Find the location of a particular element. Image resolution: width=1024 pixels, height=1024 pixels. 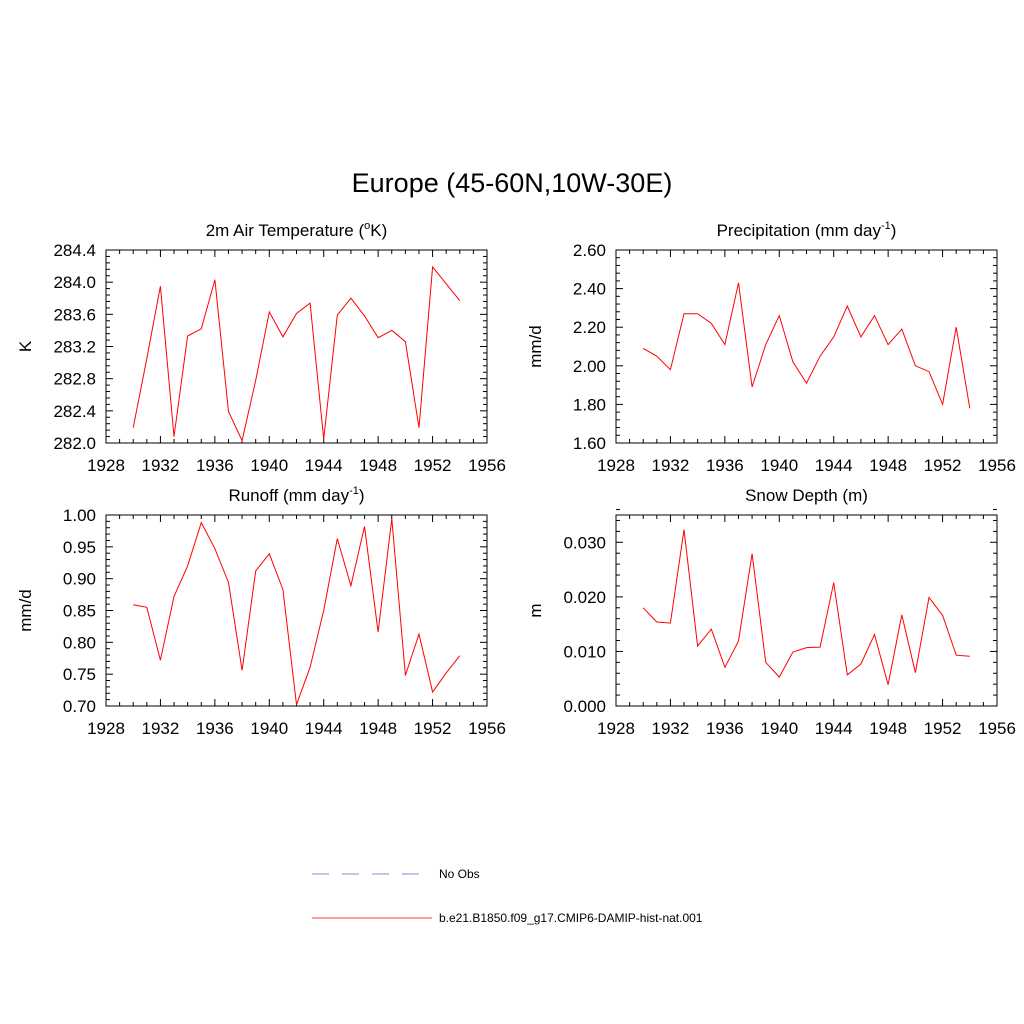

y-tick-label: 0.95 is located at coordinates (79, 547).